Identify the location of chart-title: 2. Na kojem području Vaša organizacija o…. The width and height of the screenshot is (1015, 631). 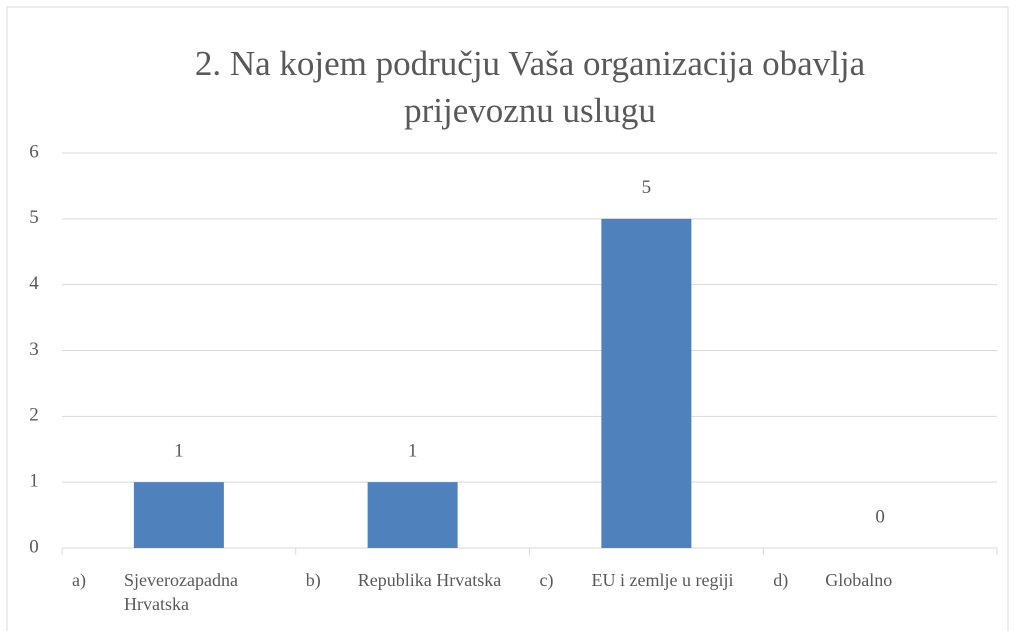
(530, 87).